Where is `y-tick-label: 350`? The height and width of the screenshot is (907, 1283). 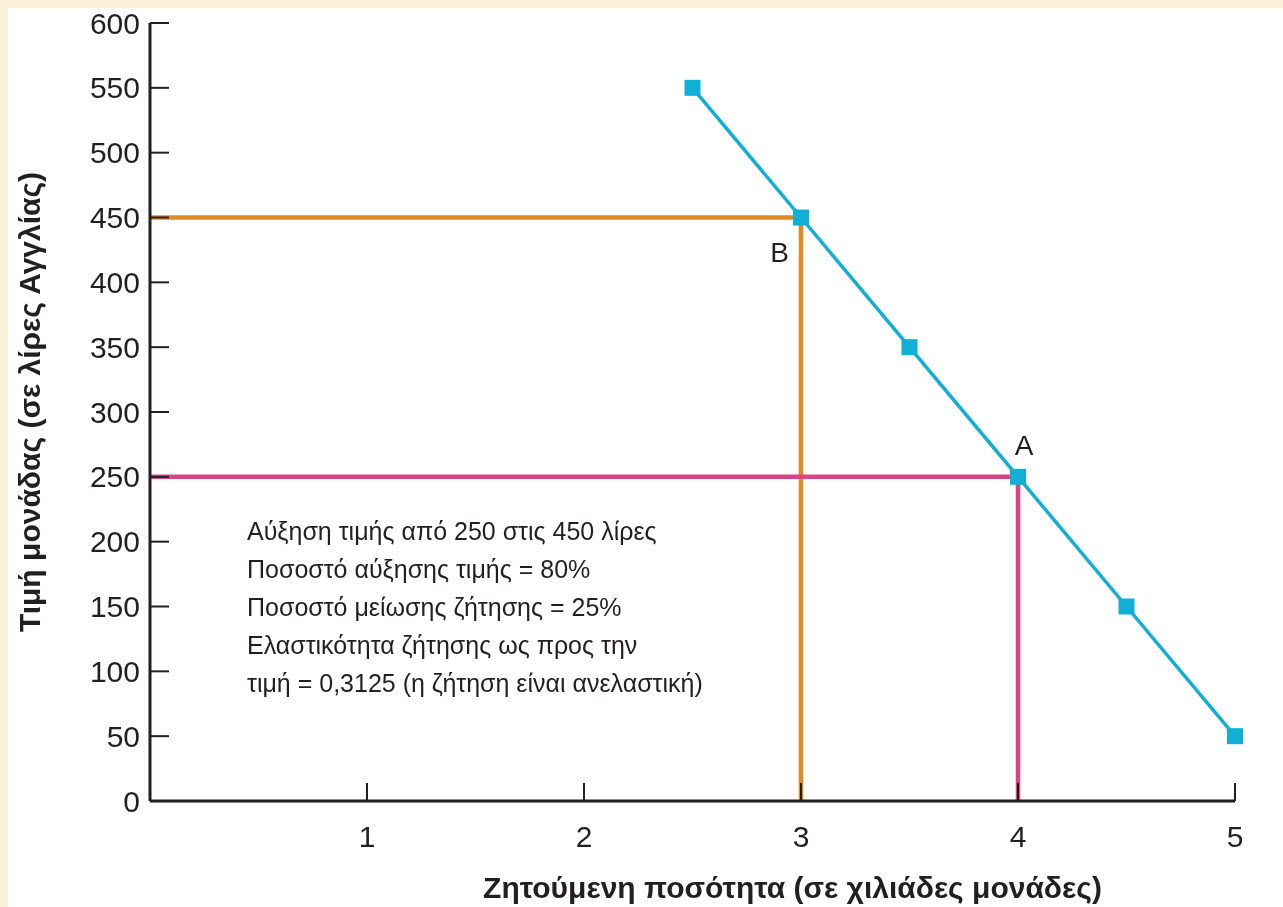 y-tick-label: 350 is located at coordinates (114, 347).